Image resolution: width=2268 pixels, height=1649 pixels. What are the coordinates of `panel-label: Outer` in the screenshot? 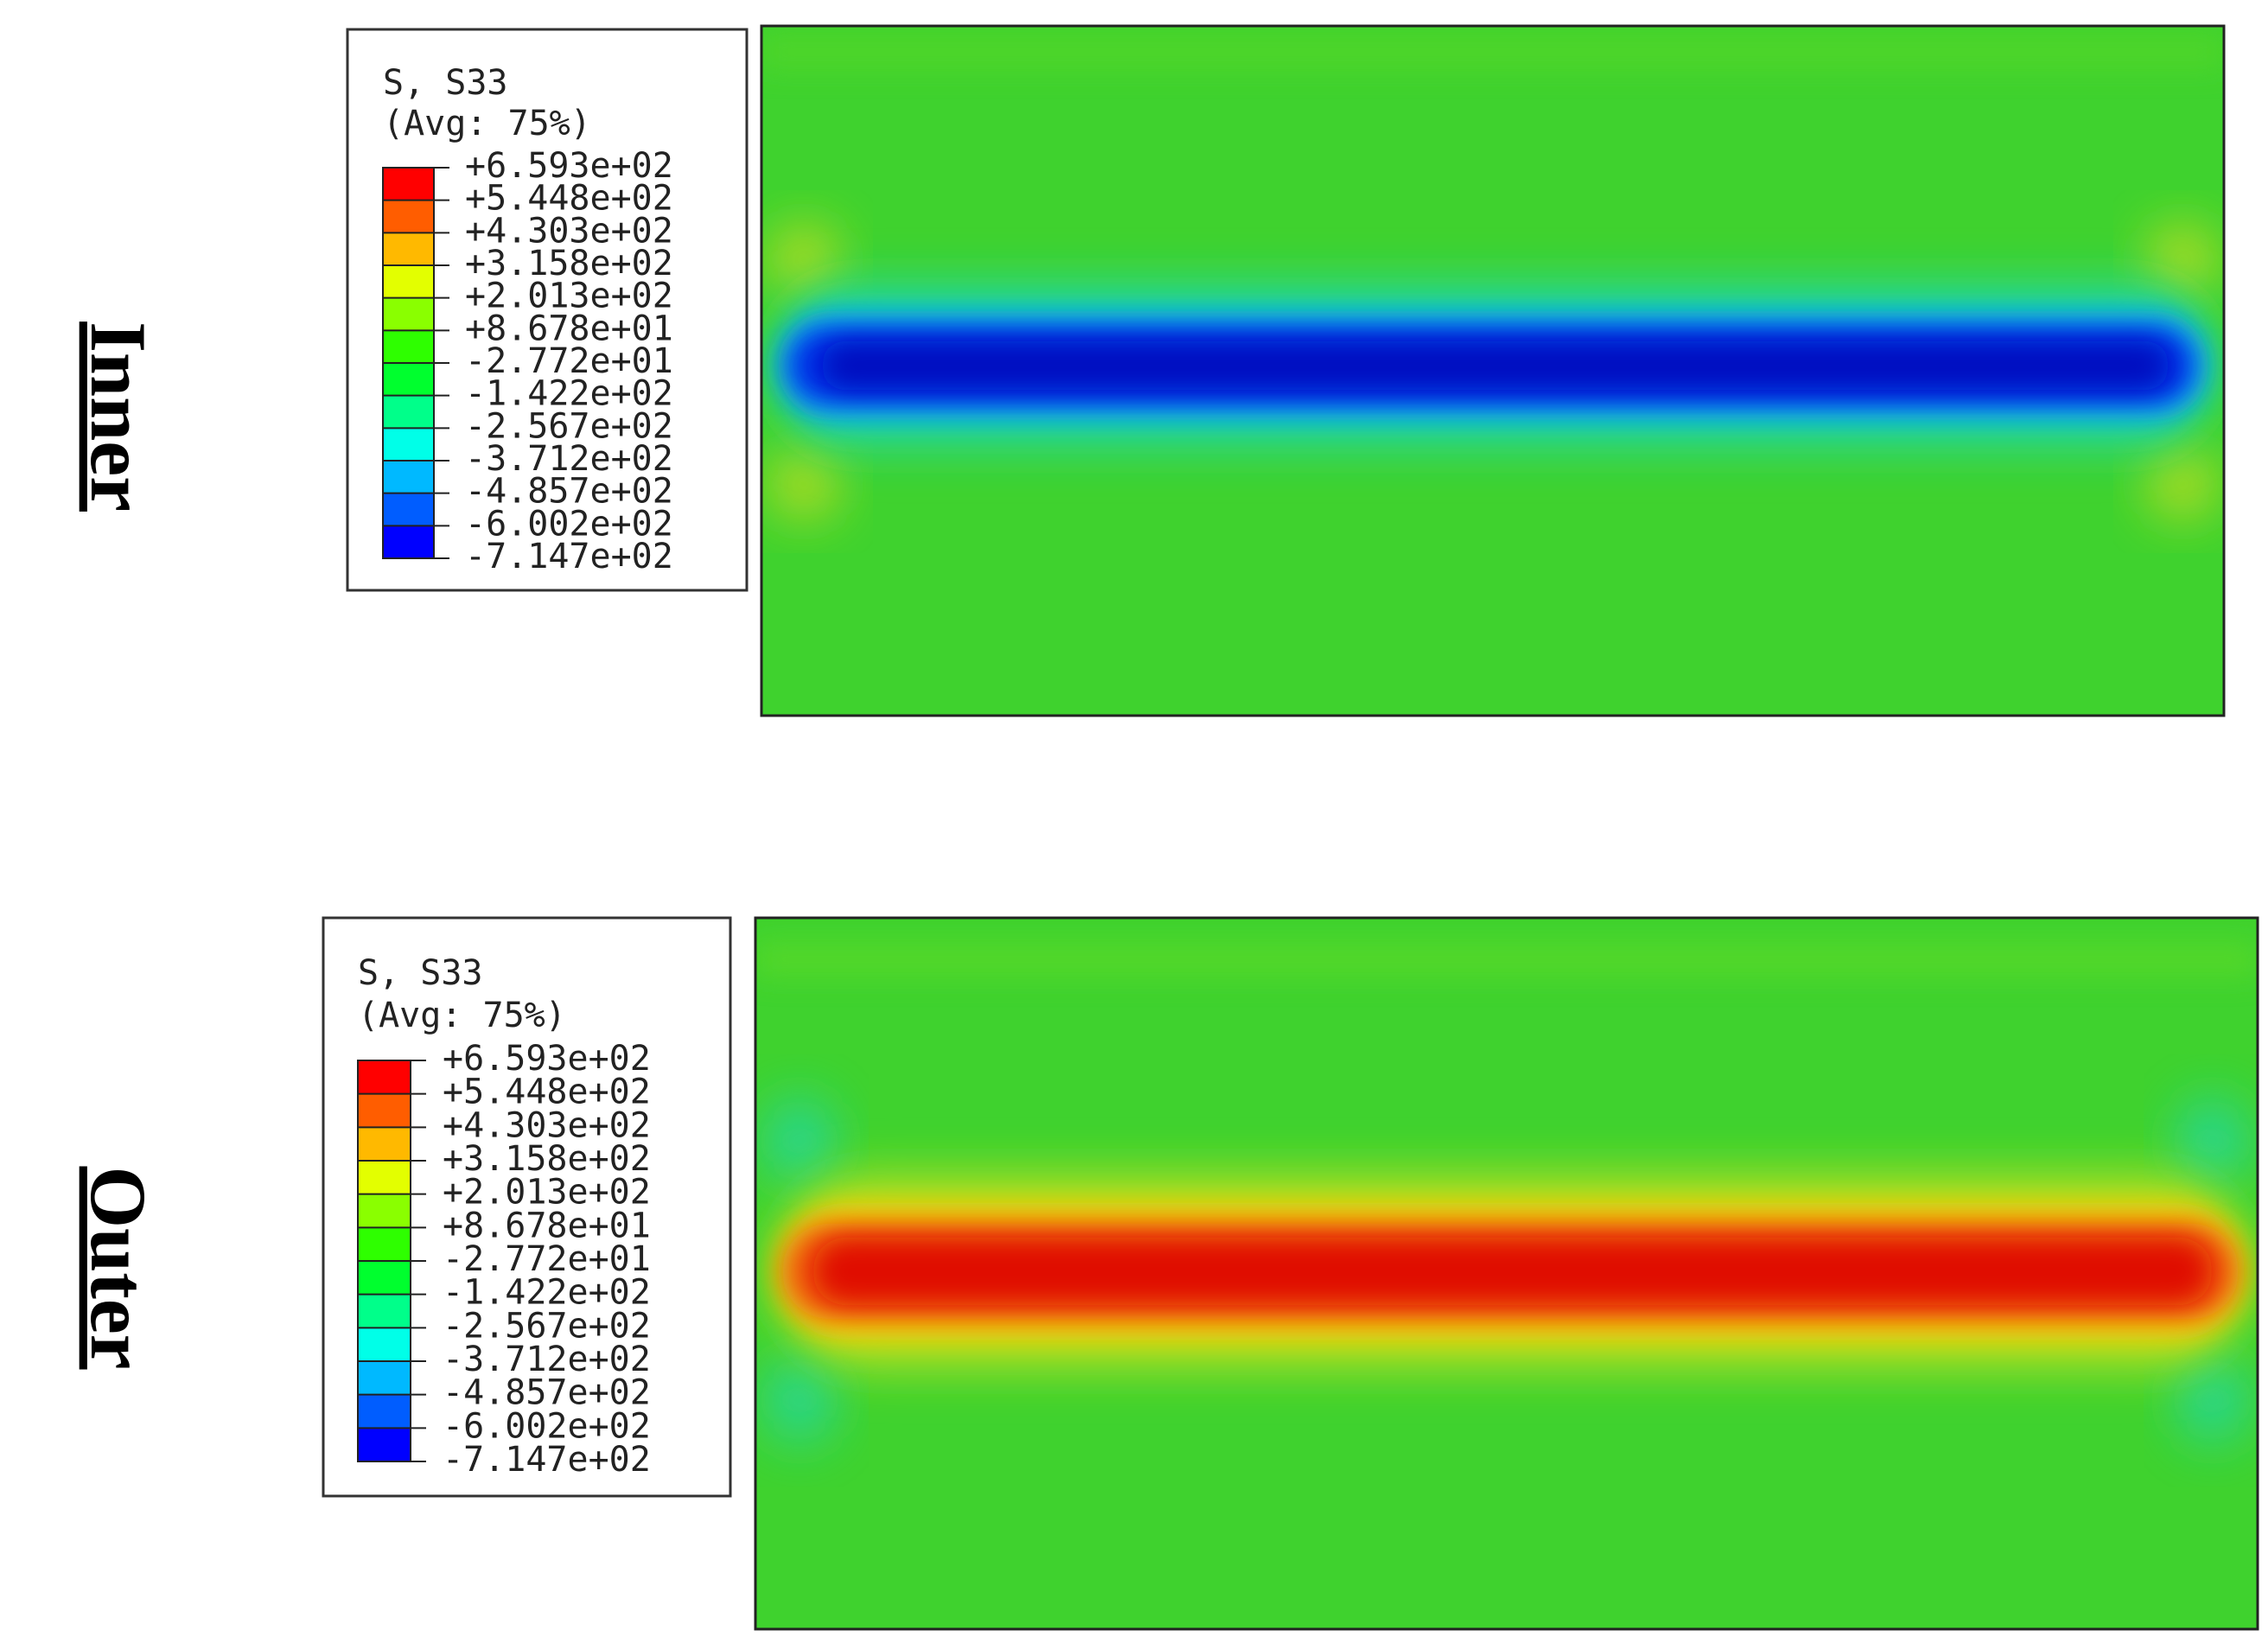 It's located at (118, 1268).